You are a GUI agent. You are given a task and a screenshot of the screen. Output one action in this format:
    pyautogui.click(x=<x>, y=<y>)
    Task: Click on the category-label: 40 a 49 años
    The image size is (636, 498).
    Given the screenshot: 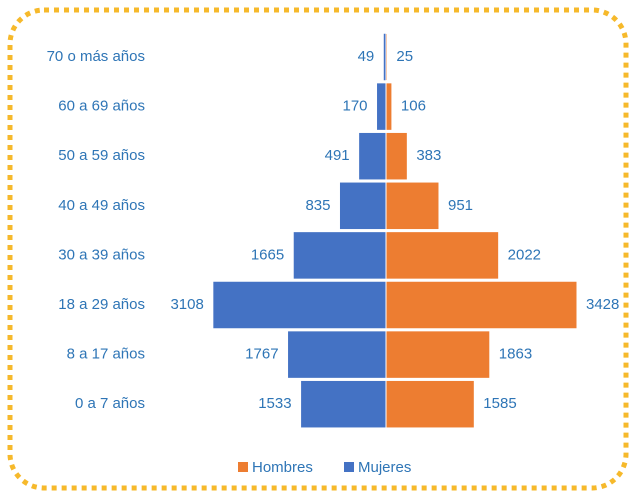 What is the action you would take?
    pyautogui.click(x=101, y=205)
    